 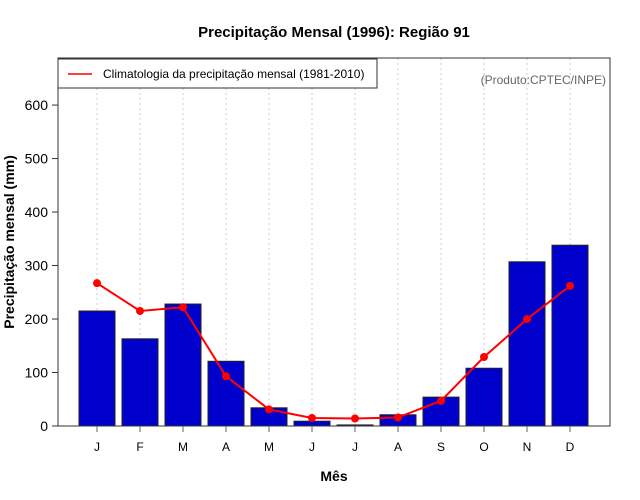 I want to click on x-axis-label: Mês, so click(x=333, y=476).